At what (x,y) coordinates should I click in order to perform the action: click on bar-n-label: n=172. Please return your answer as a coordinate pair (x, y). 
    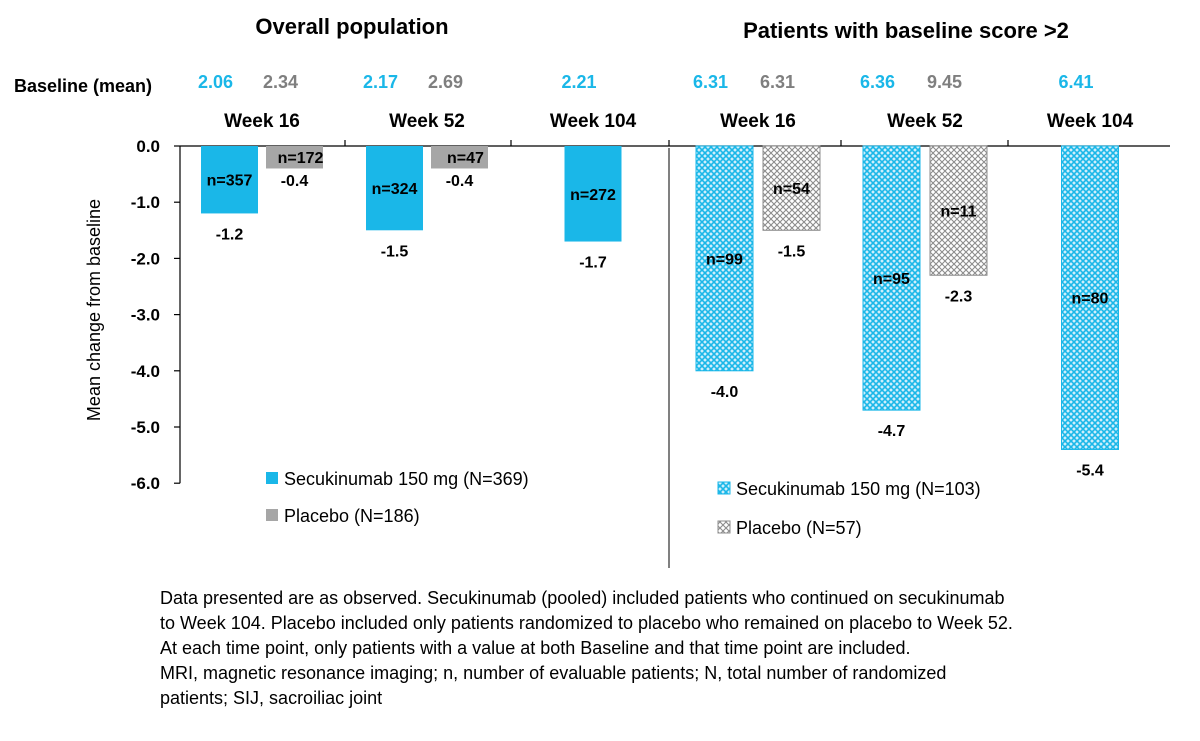
    Looking at the image, I should click on (301, 158).